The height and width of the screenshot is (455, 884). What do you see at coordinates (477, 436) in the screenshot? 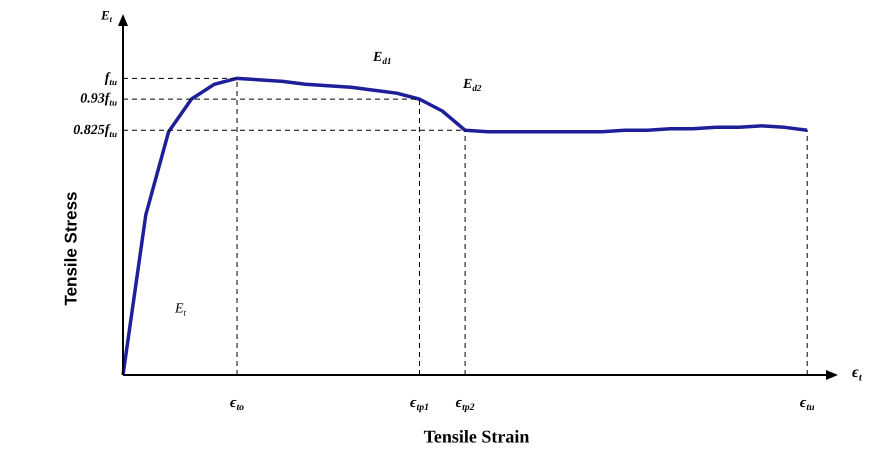
I see `x-axis-title: Tensile Strain` at bounding box center [477, 436].